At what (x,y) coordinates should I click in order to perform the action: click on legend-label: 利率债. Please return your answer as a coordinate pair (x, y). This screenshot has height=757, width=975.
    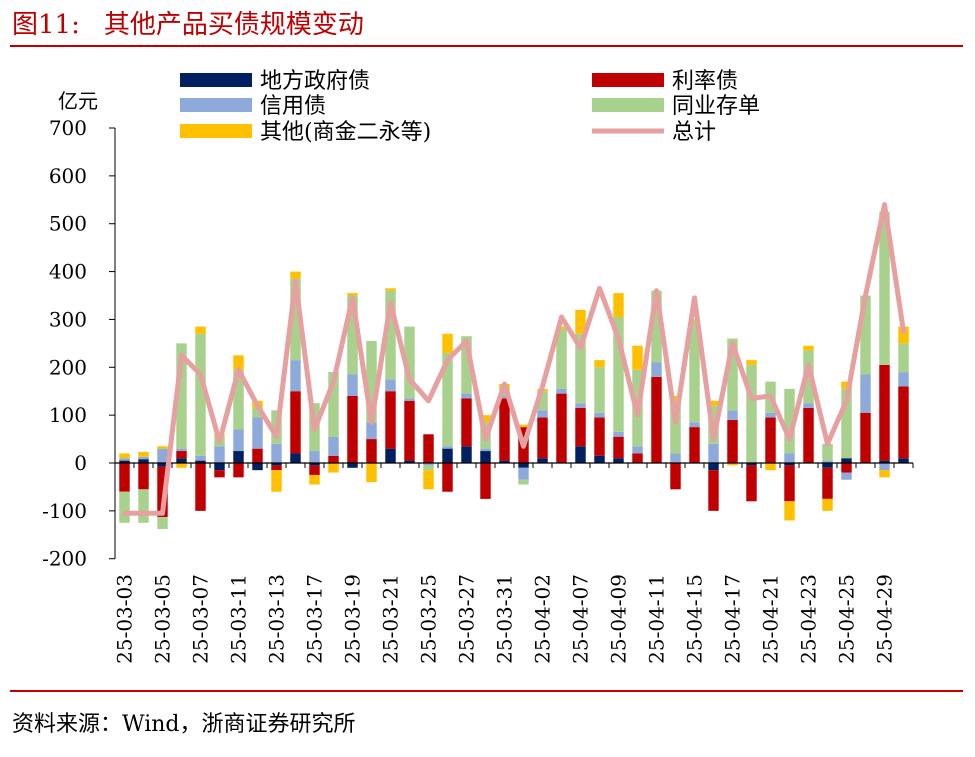
    Looking at the image, I should click on (705, 81).